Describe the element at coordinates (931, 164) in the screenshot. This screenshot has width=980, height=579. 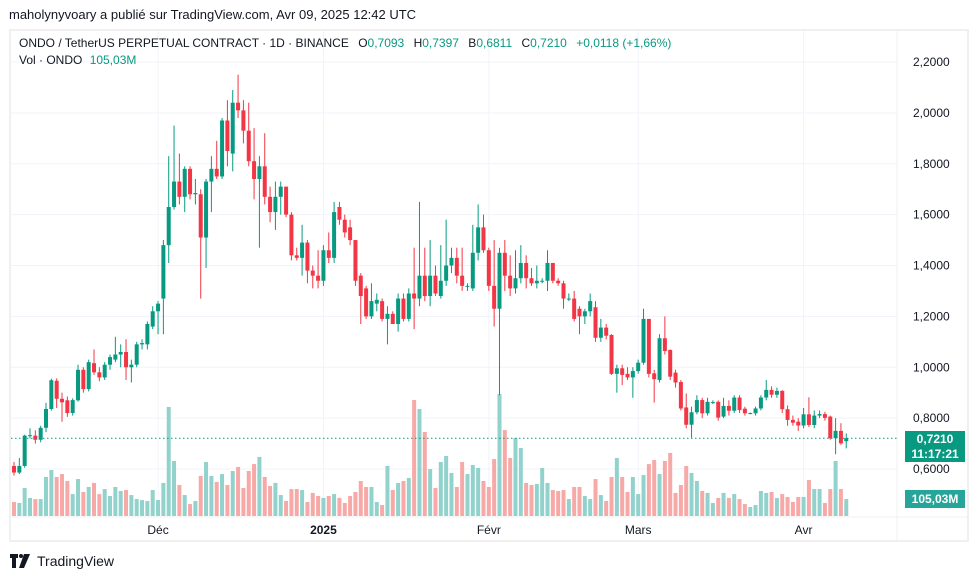
I see `price-tick-label: 1,8000` at that location.